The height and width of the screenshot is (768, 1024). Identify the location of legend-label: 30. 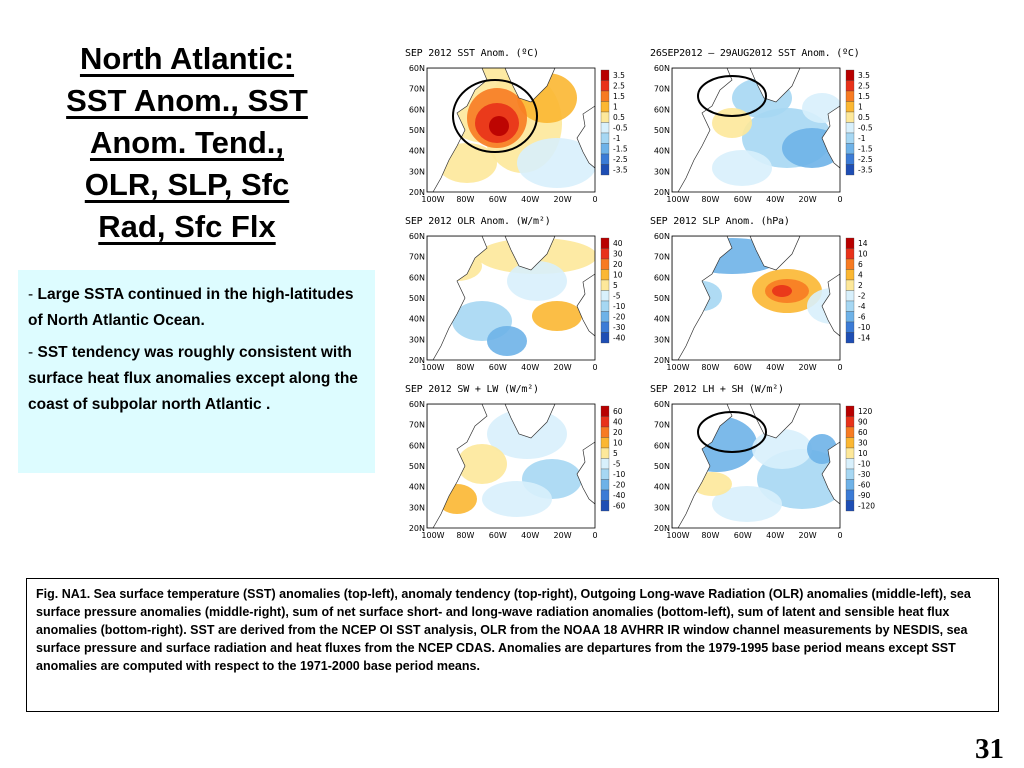
(618, 254).